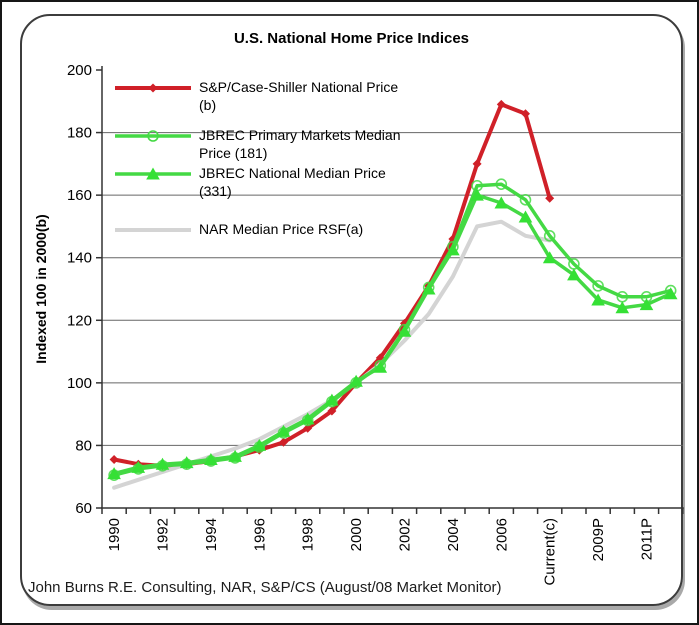  Describe the element at coordinates (259, 534) in the screenshot. I see `x-tick-label: 1996` at that location.